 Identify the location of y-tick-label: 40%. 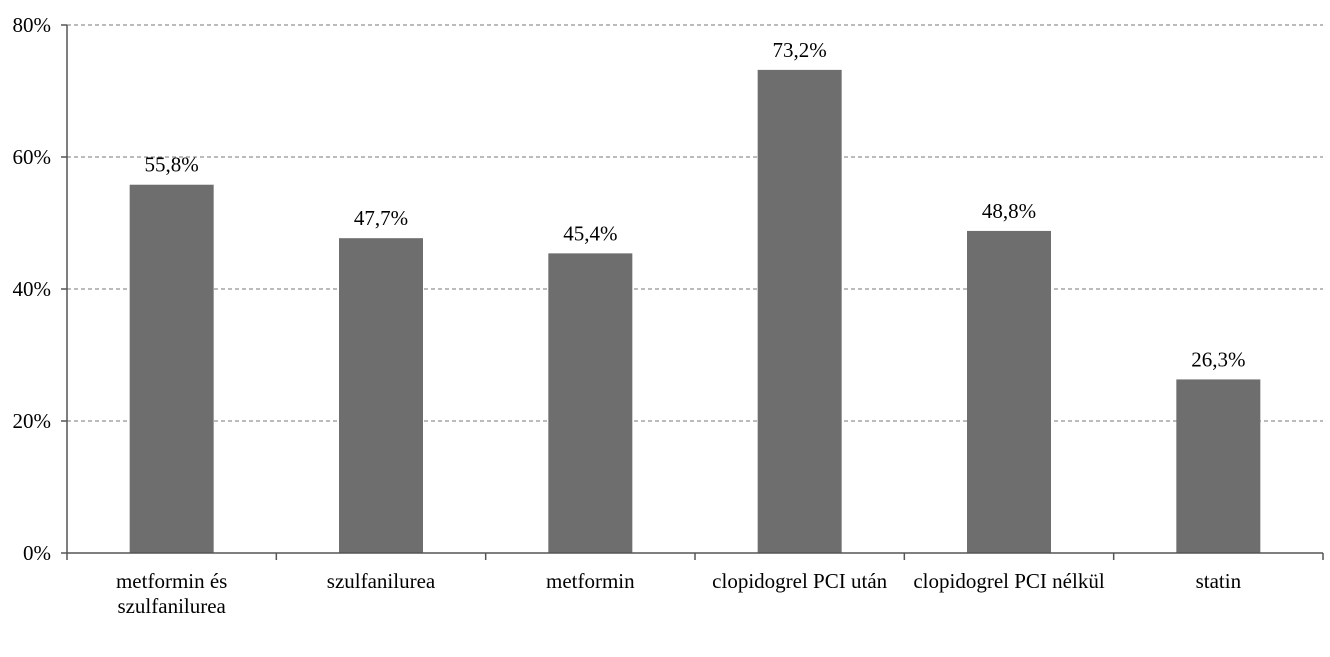
(32, 289).